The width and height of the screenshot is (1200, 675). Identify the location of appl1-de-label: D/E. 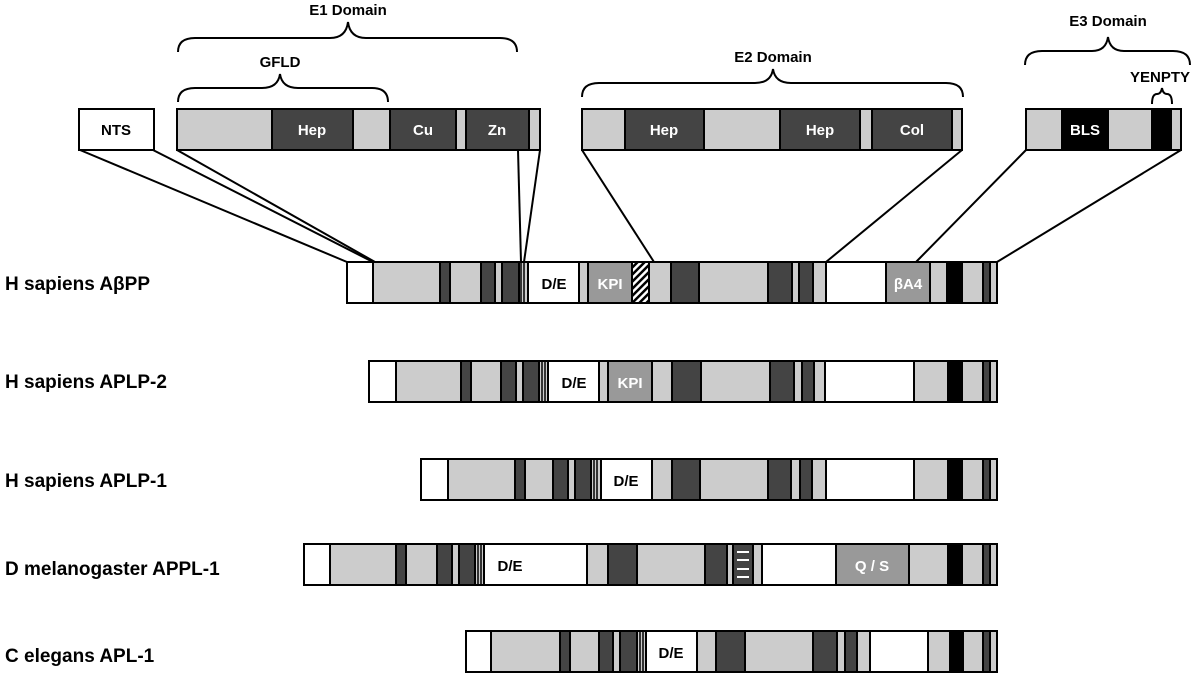
(509, 566).